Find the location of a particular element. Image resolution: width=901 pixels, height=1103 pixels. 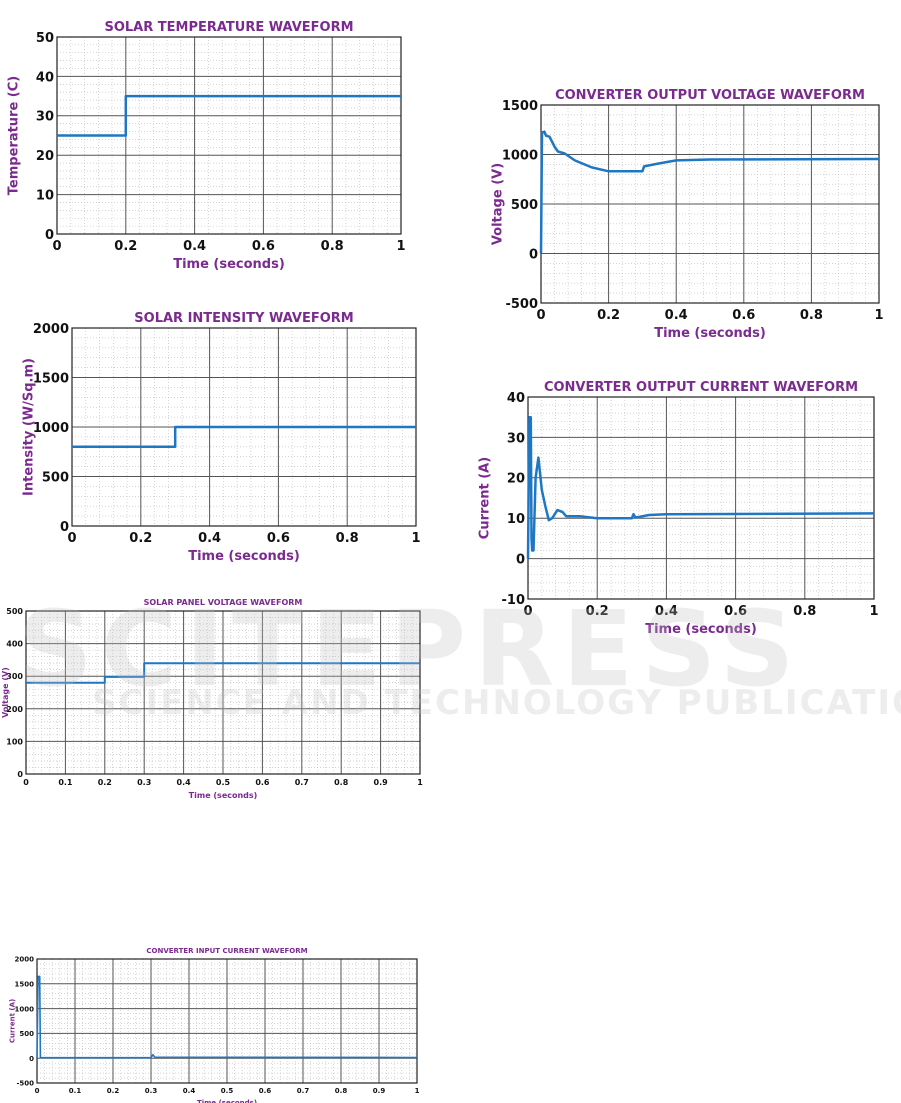

y-tick-label: 300 is located at coordinates (14, 676).